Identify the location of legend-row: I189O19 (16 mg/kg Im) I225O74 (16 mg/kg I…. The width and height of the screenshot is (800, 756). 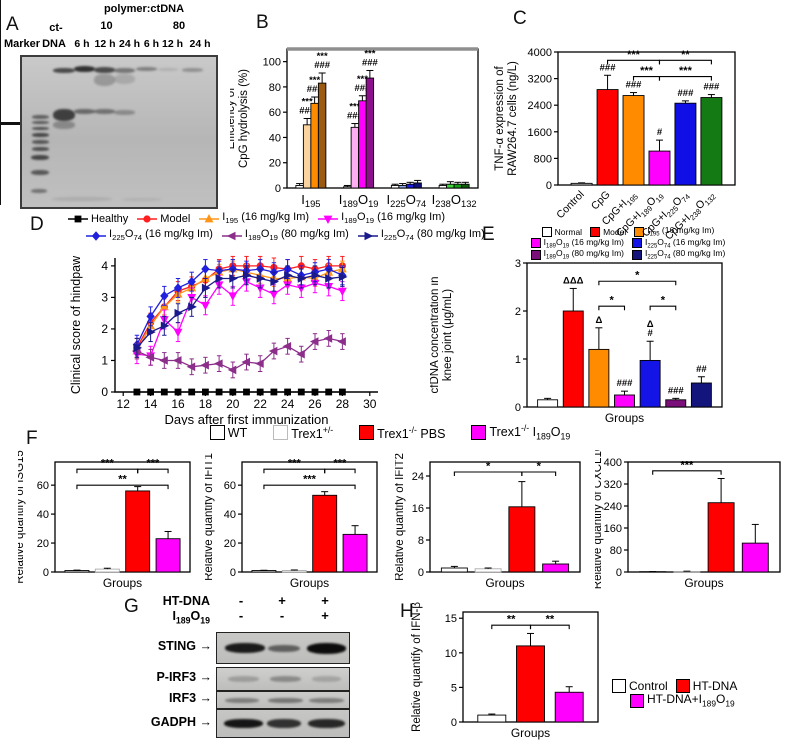
(628, 243).